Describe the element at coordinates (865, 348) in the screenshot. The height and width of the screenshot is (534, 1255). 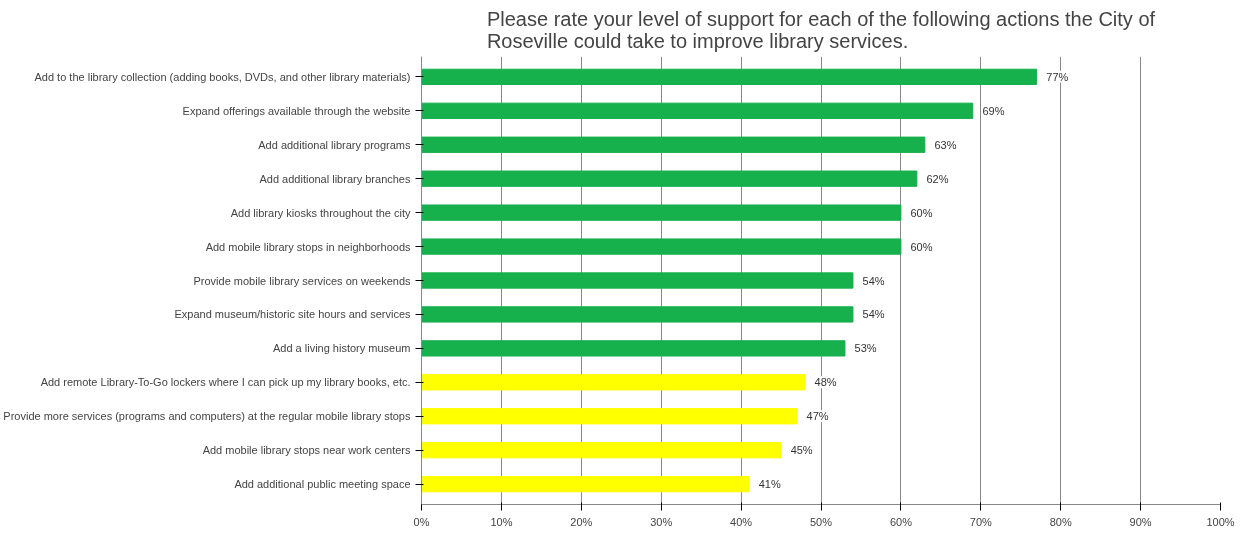
I see `data-label: 53%` at that location.